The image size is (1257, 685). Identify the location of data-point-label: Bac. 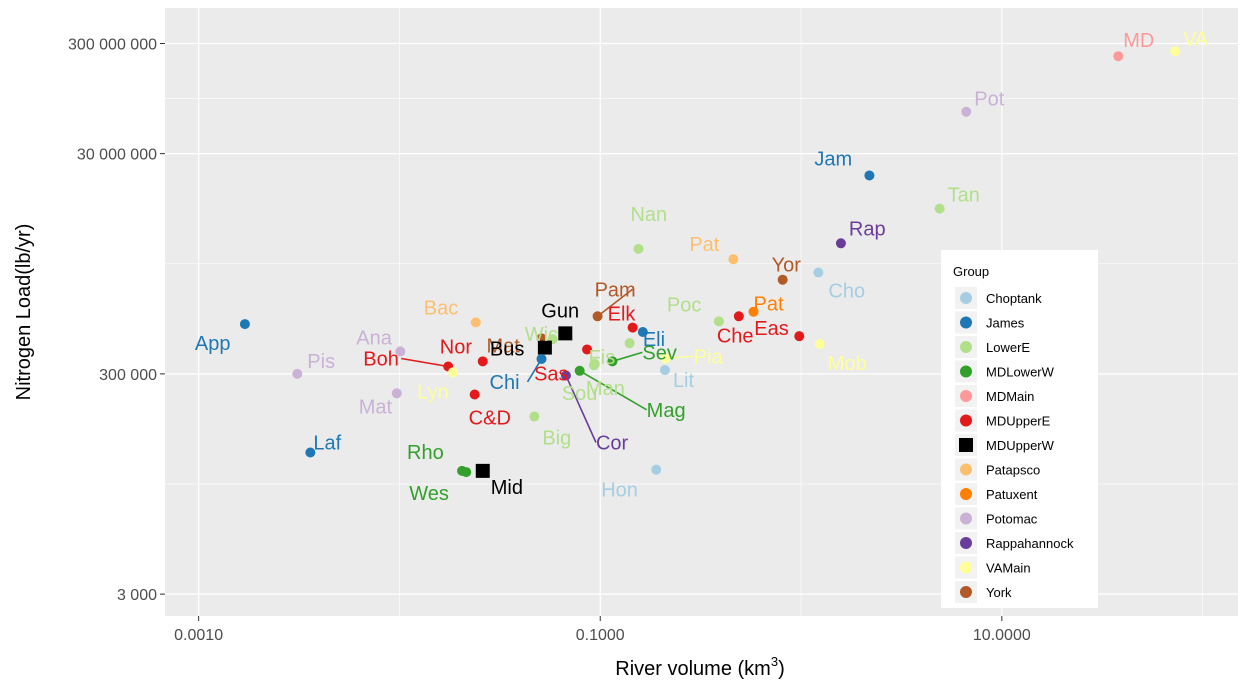
(441, 308).